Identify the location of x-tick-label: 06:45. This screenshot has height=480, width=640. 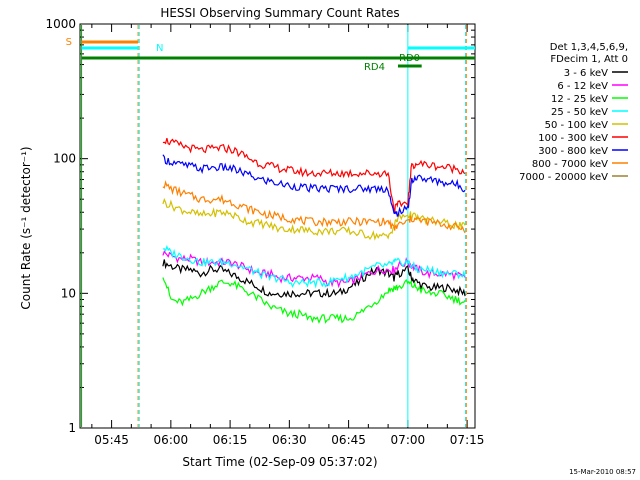
(348, 440).